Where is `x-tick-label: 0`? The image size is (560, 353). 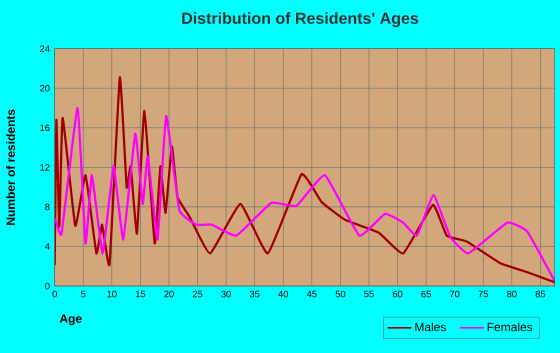 x-tick-label: 0 is located at coordinates (54, 294).